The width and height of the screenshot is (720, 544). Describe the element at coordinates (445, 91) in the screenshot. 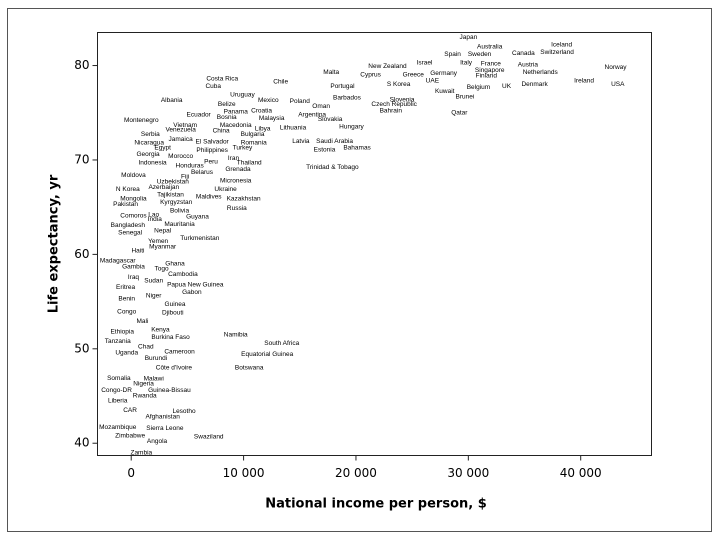

I see `country-point: Kuwait` at that location.